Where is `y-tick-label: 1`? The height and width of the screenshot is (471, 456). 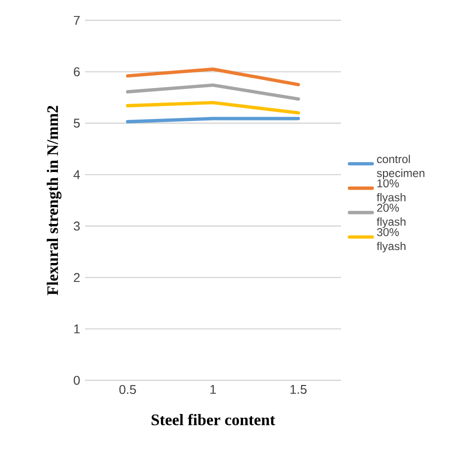 y-tick-label: 1 is located at coordinates (77, 329).